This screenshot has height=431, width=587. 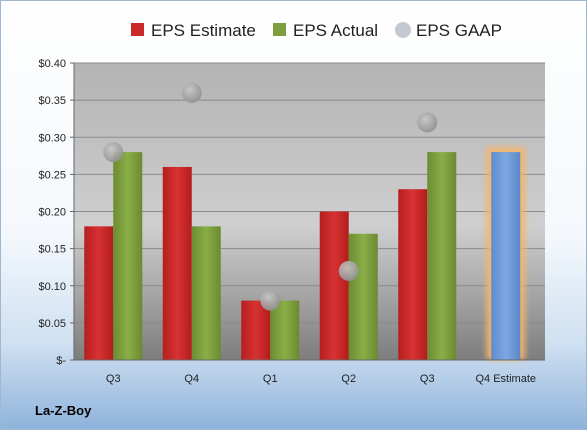 I want to click on legend-label: EPS Estimate, so click(x=203, y=30).